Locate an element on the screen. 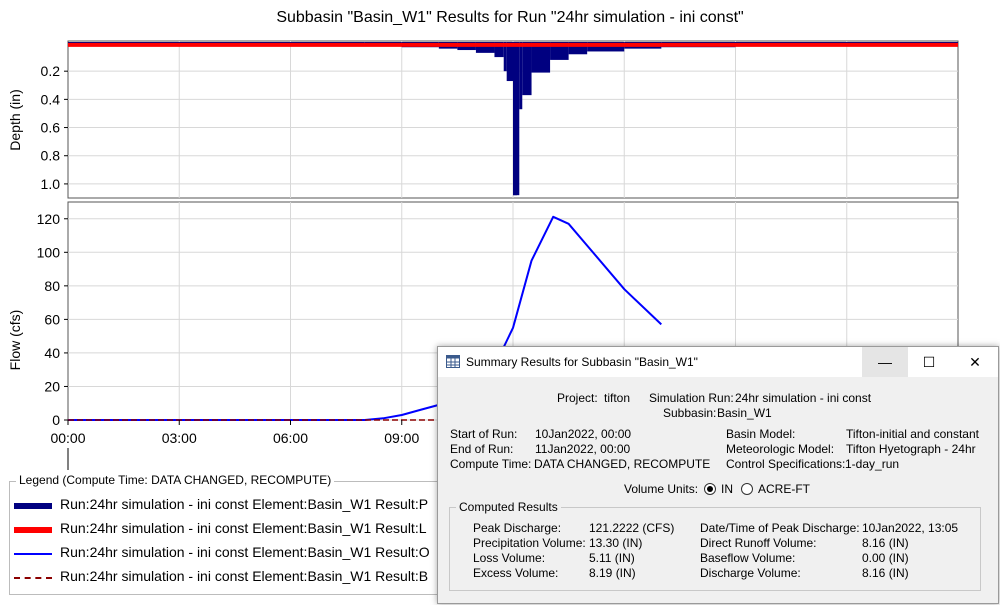 The height and width of the screenshot is (605, 1000). subbasin-value: Basin_W1 is located at coordinates (744, 413).